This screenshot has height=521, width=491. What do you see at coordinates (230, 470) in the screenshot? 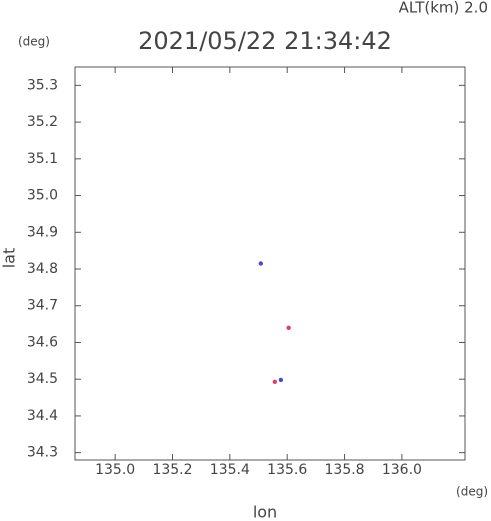
I see `x-tick-label: 135.4` at bounding box center [230, 470].